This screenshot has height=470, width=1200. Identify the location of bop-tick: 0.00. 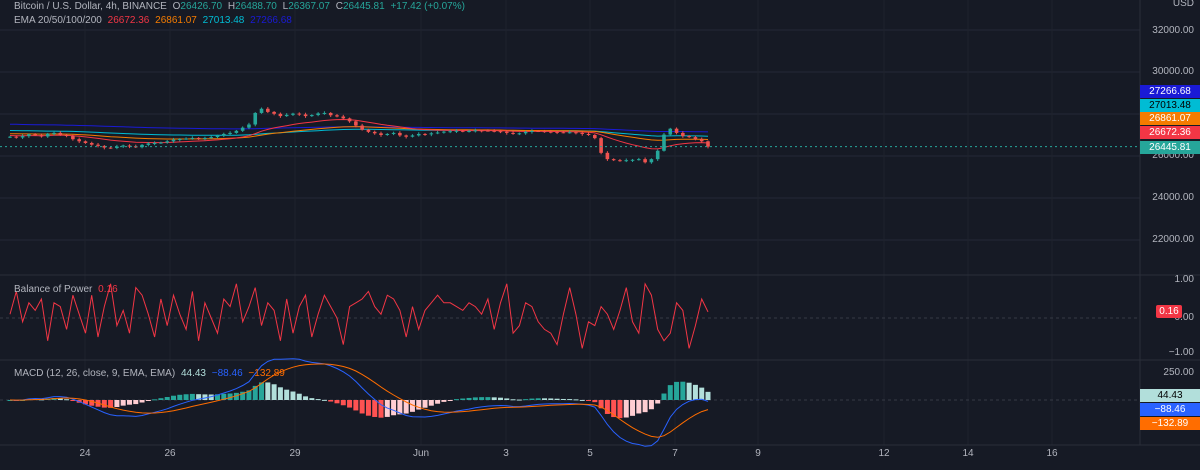
(1184, 317).